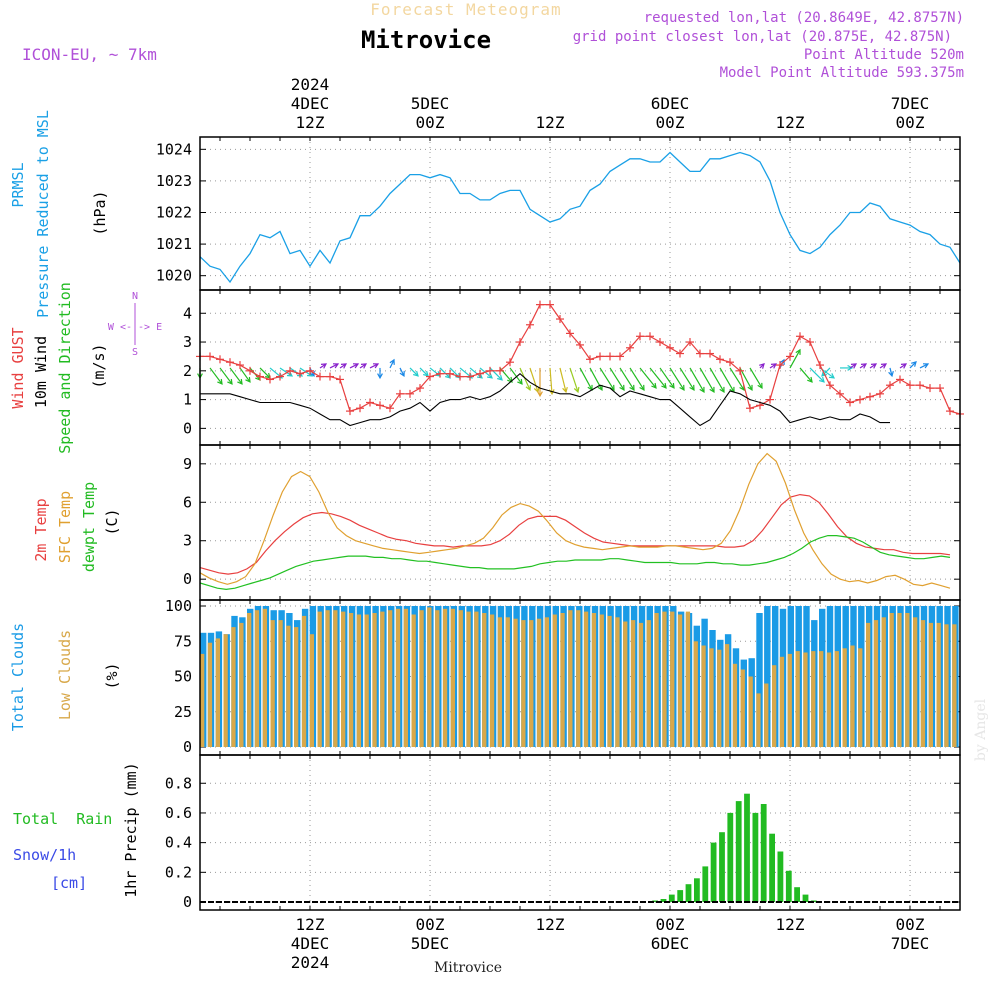  What do you see at coordinates (18, 184) in the screenshot?
I see `prmsl-label: PRMSL` at bounding box center [18, 184].